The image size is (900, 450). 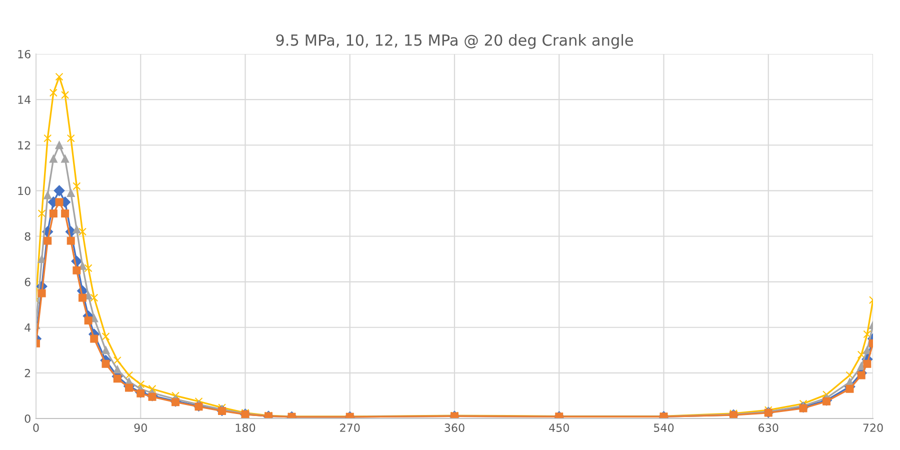 I want to click on x-tick-label: 540, so click(x=664, y=428).